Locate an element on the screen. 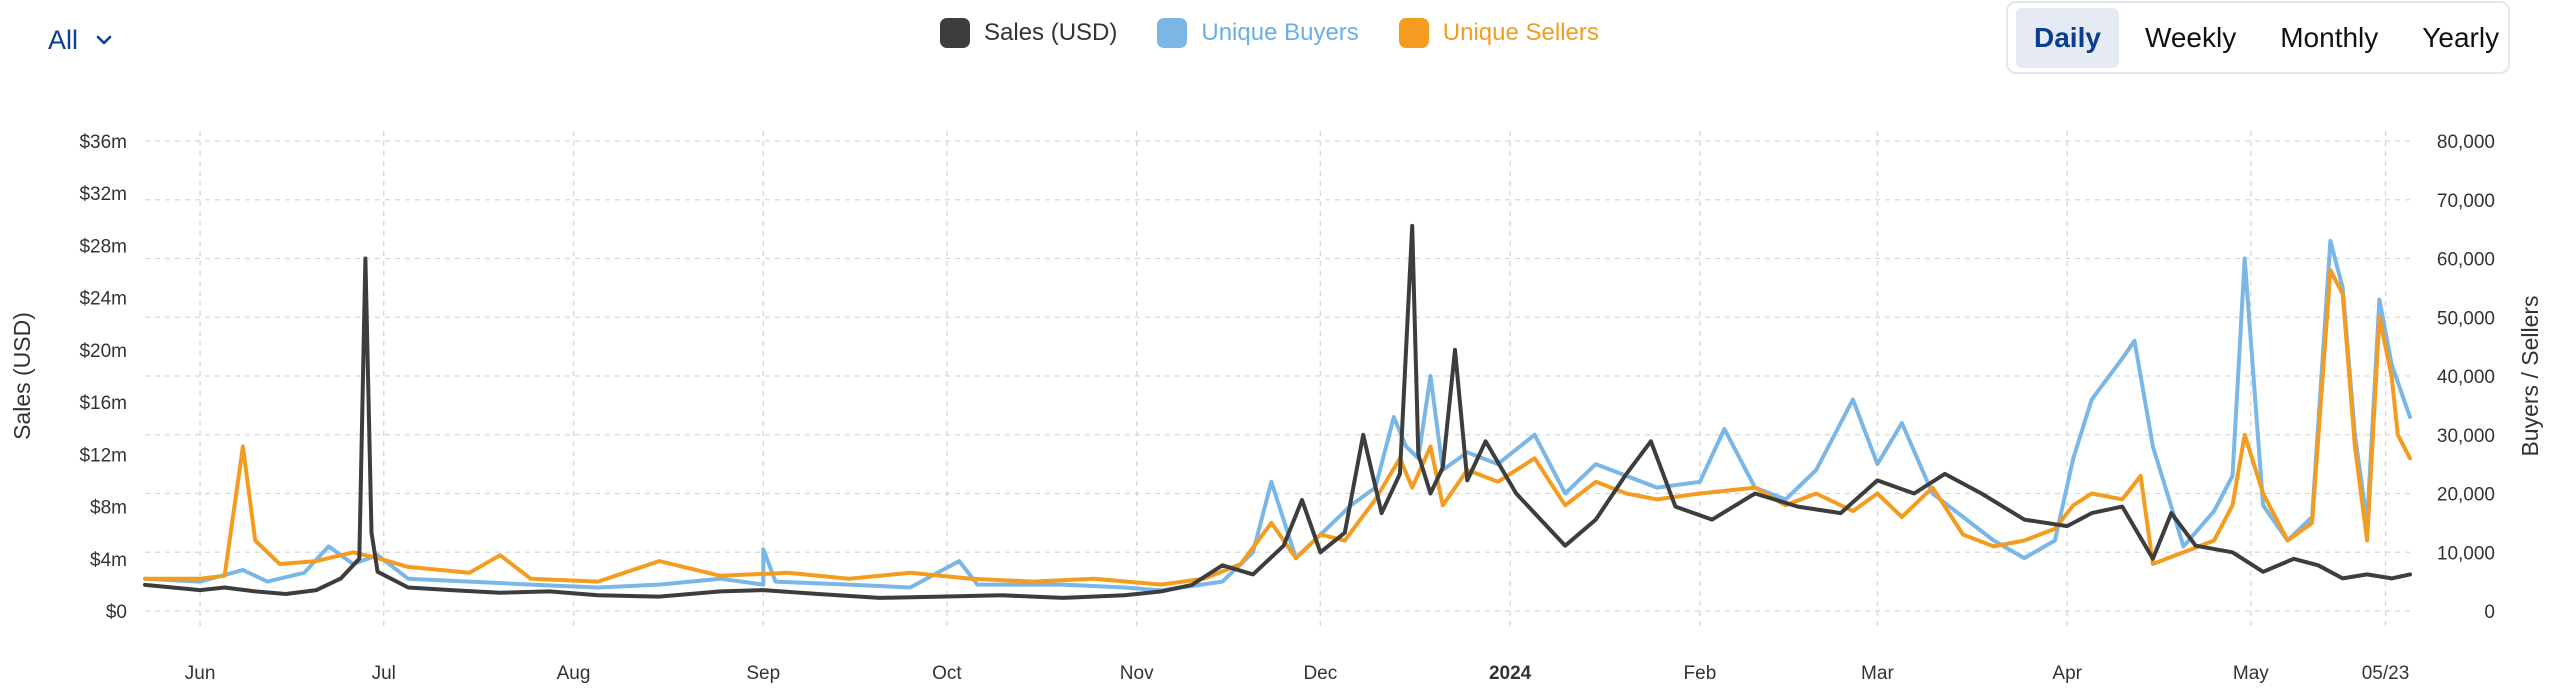 Image resolution: width=2560 pixels, height=699 pixels. legend-label-sellers: Unique Sellers is located at coordinates (1520, 32).